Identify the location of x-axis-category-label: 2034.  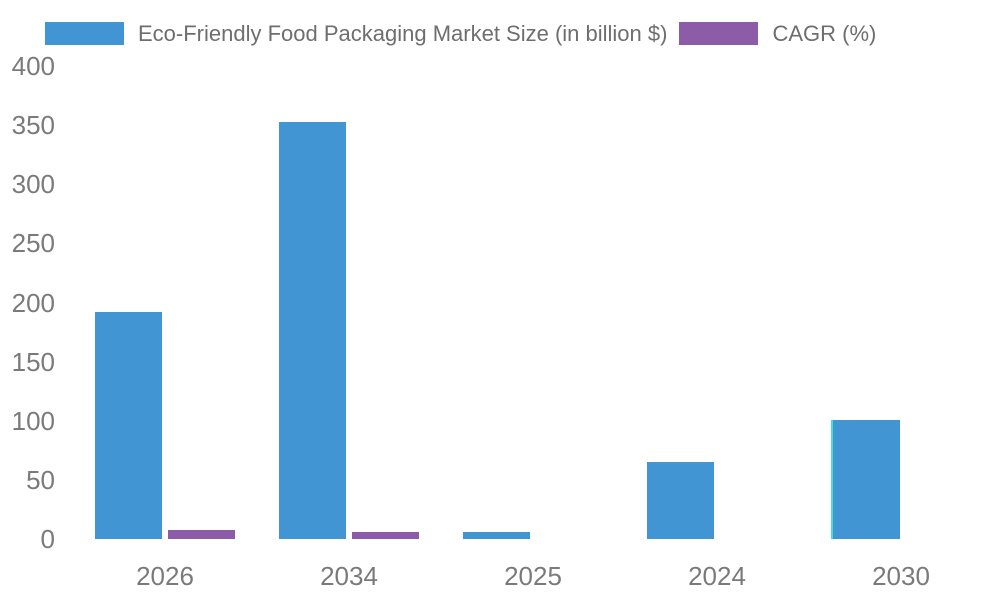
(349, 576).